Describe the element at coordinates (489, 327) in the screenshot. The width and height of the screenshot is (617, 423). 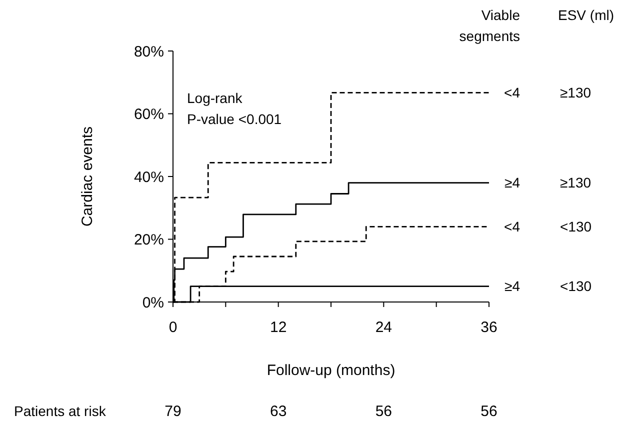
I see `x-tick-label: 36` at that location.